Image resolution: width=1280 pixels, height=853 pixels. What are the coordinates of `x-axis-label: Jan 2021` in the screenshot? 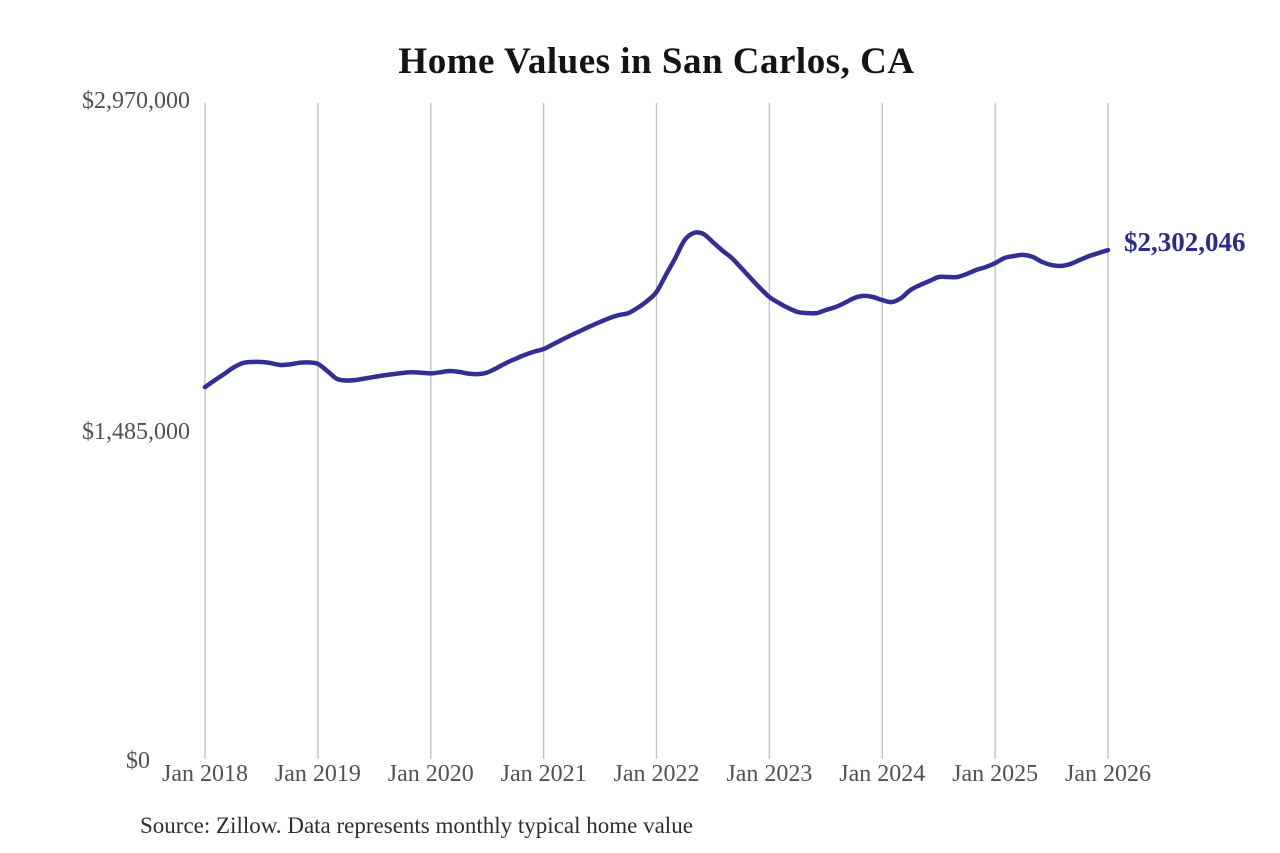 It's located at (543, 774).